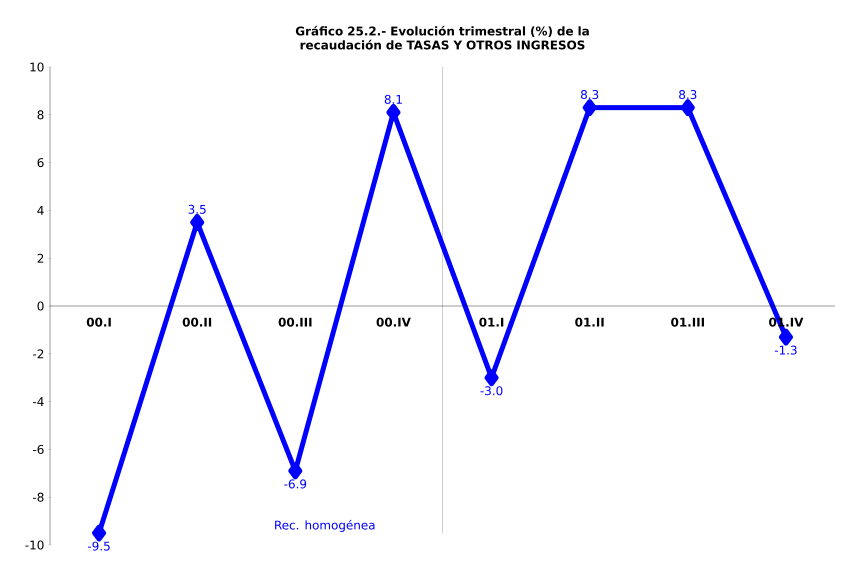 This screenshot has width=845, height=569. What do you see at coordinates (99, 546) in the screenshot?
I see `data-label: -9.5` at bounding box center [99, 546].